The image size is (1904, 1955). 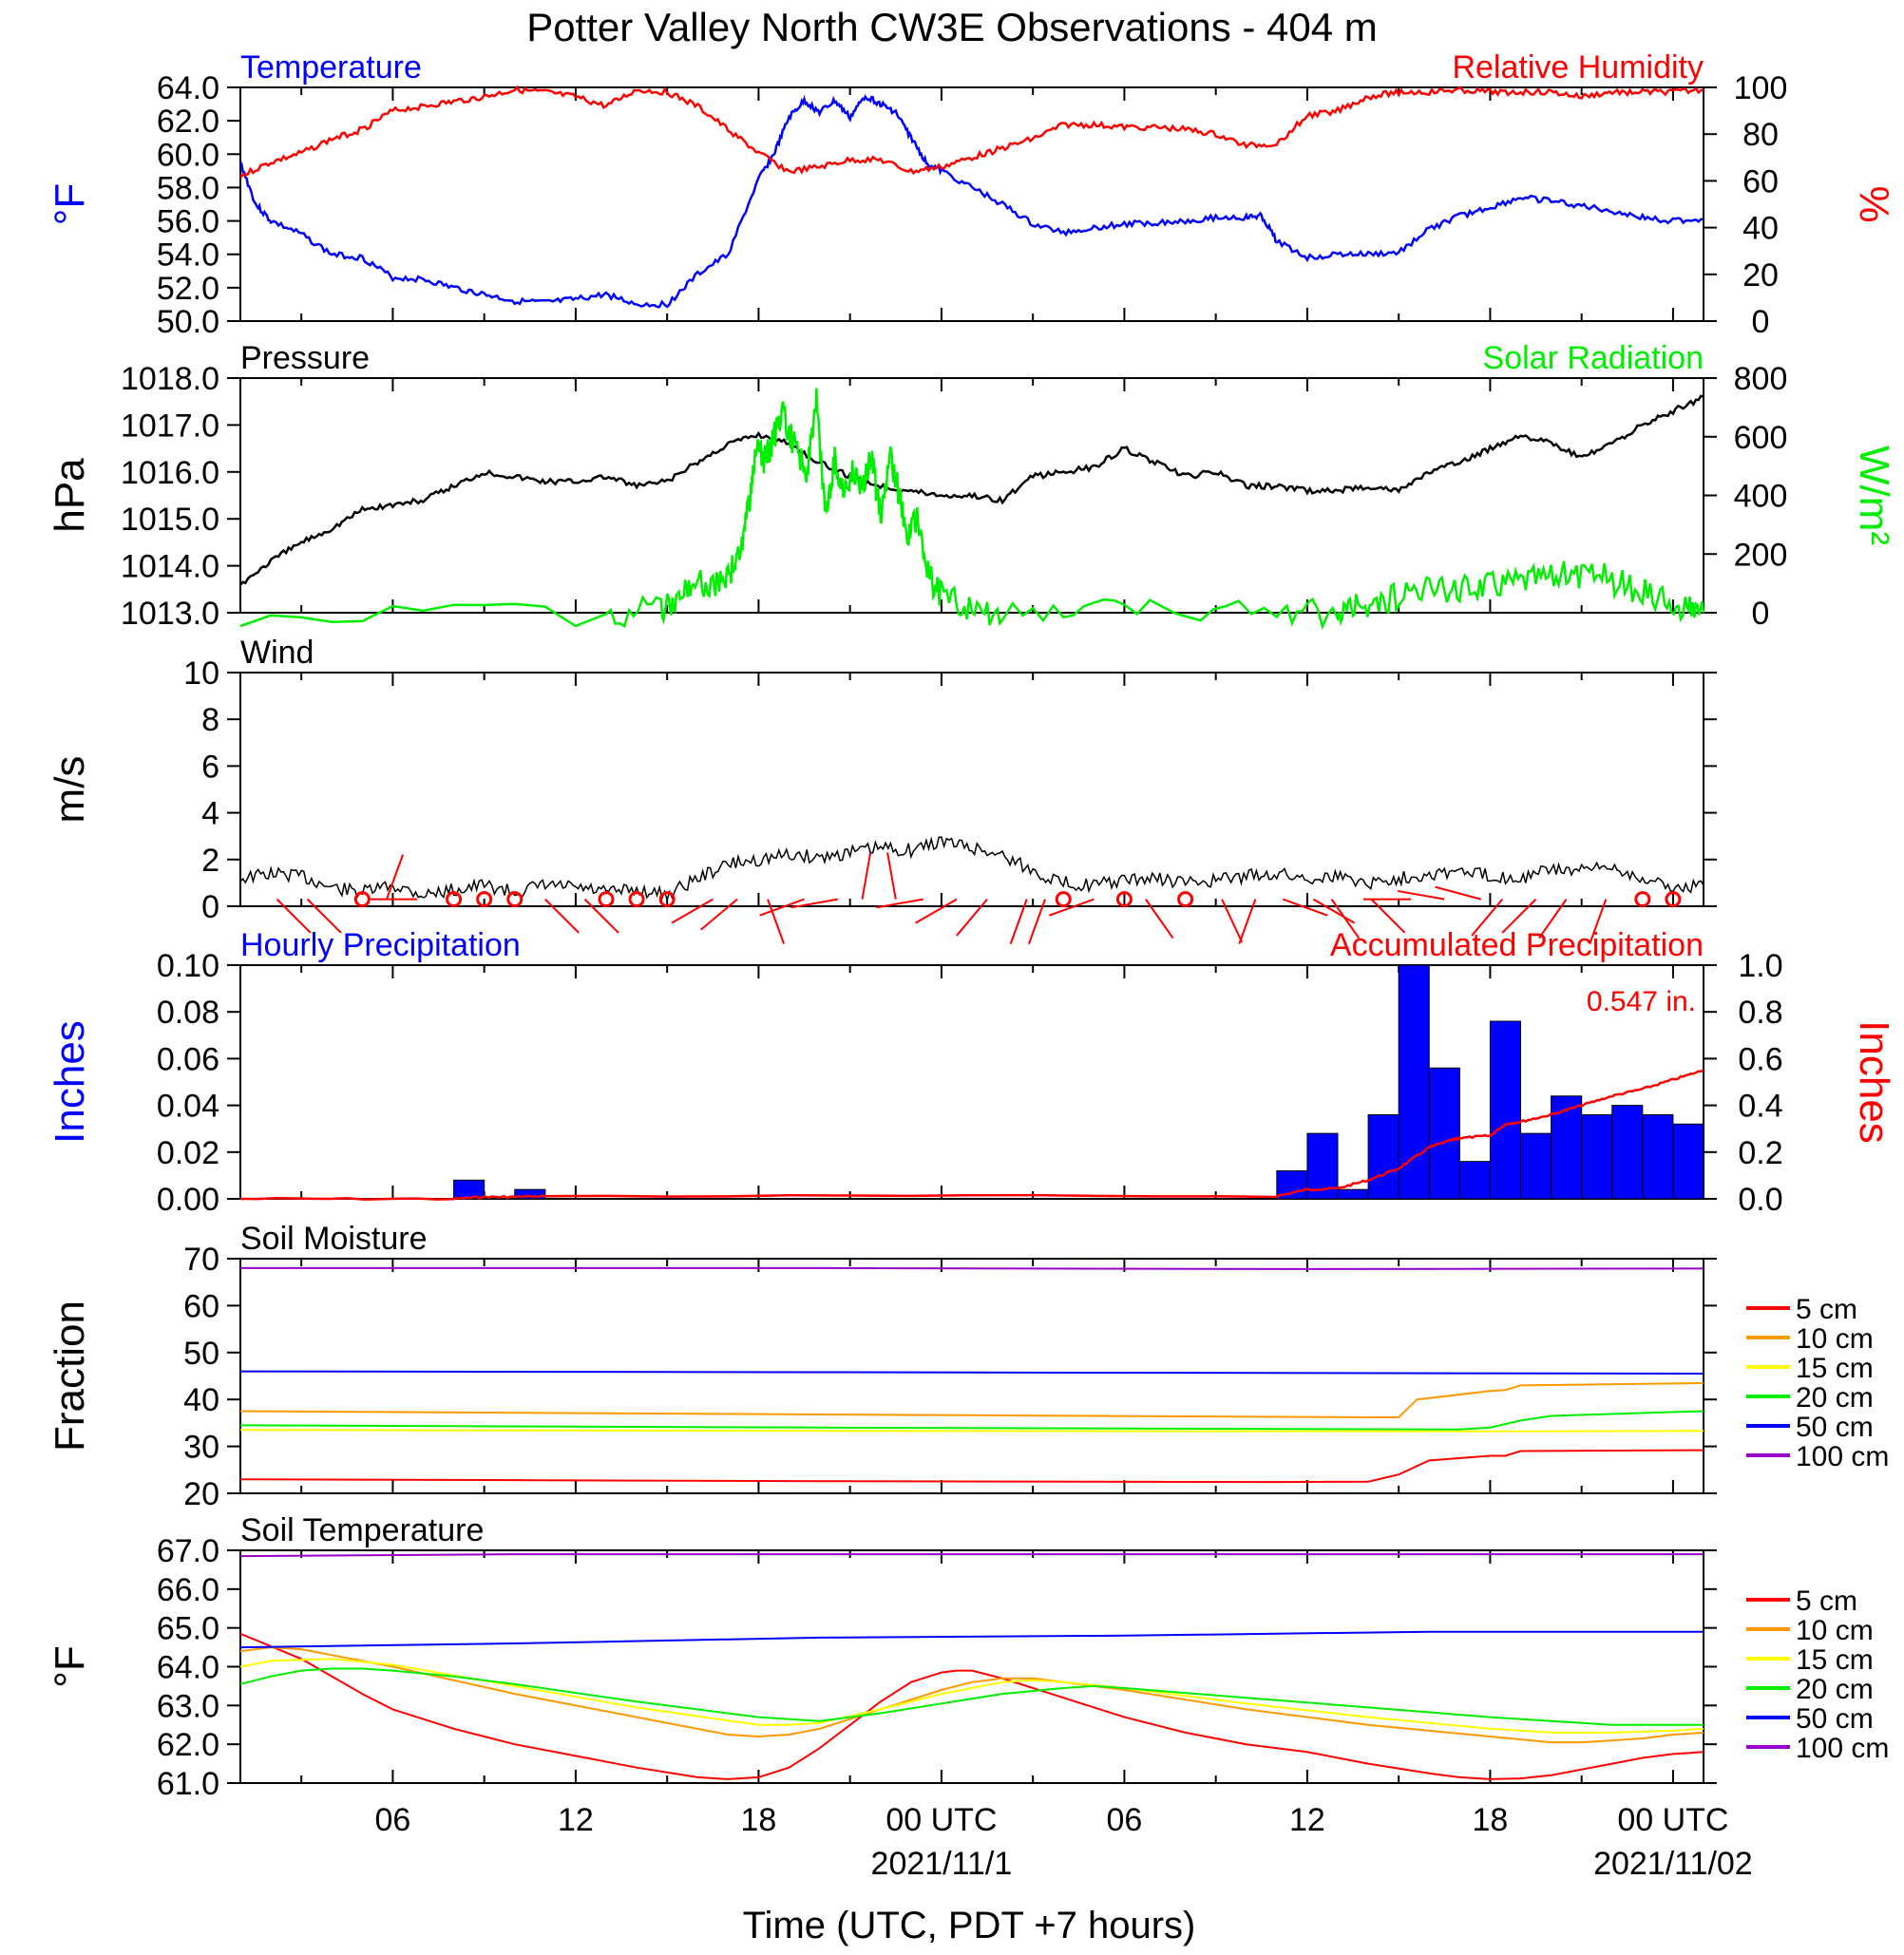 What do you see at coordinates (1517, 945) in the screenshot?
I see `panel-title-right: Accumulated Precipitation` at bounding box center [1517, 945].